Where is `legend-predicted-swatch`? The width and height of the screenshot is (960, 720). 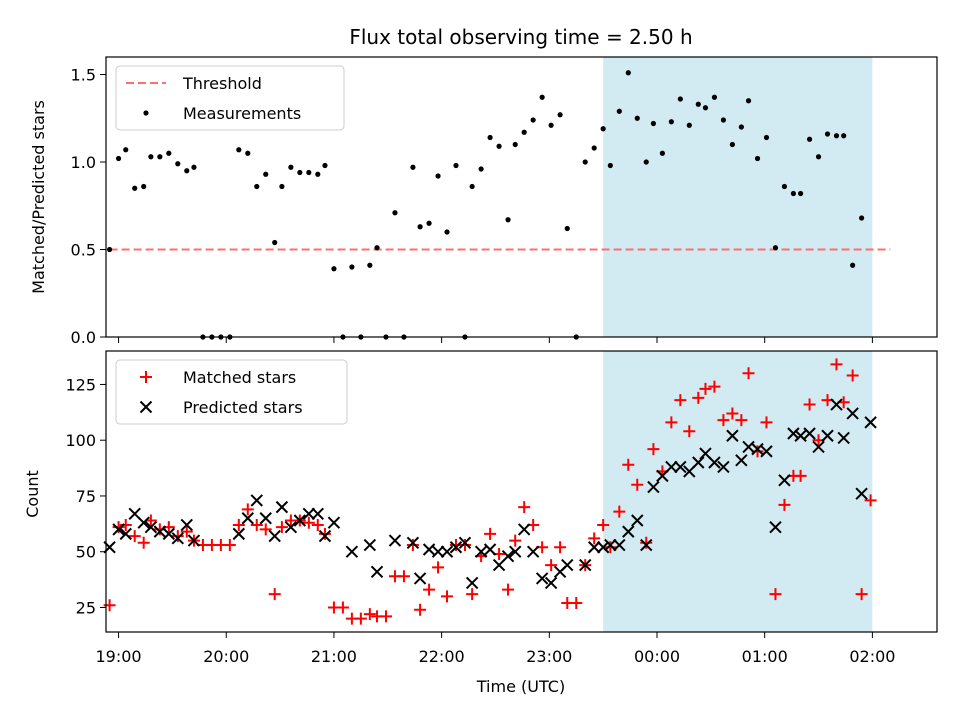
legend-predicted-swatch is located at coordinates (146, 407).